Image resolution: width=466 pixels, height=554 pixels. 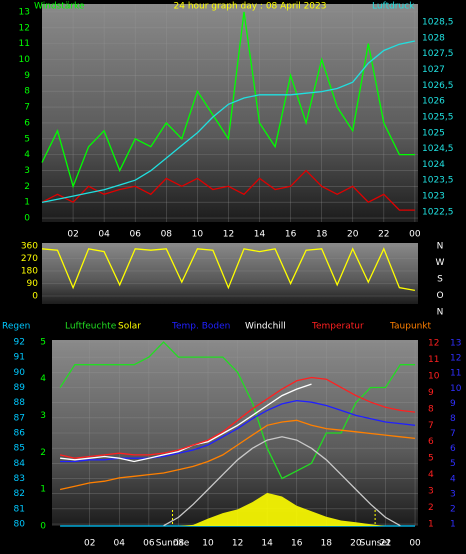 What do you see at coordinates (20, 388) in the screenshot?
I see `y-tick-label: 89` at bounding box center [20, 388].